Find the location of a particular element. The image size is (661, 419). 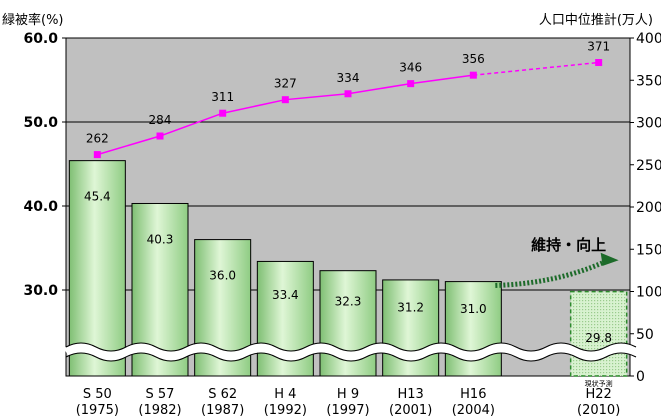

y-left-tick-label: 50.0 is located at coordinates (40, 123).